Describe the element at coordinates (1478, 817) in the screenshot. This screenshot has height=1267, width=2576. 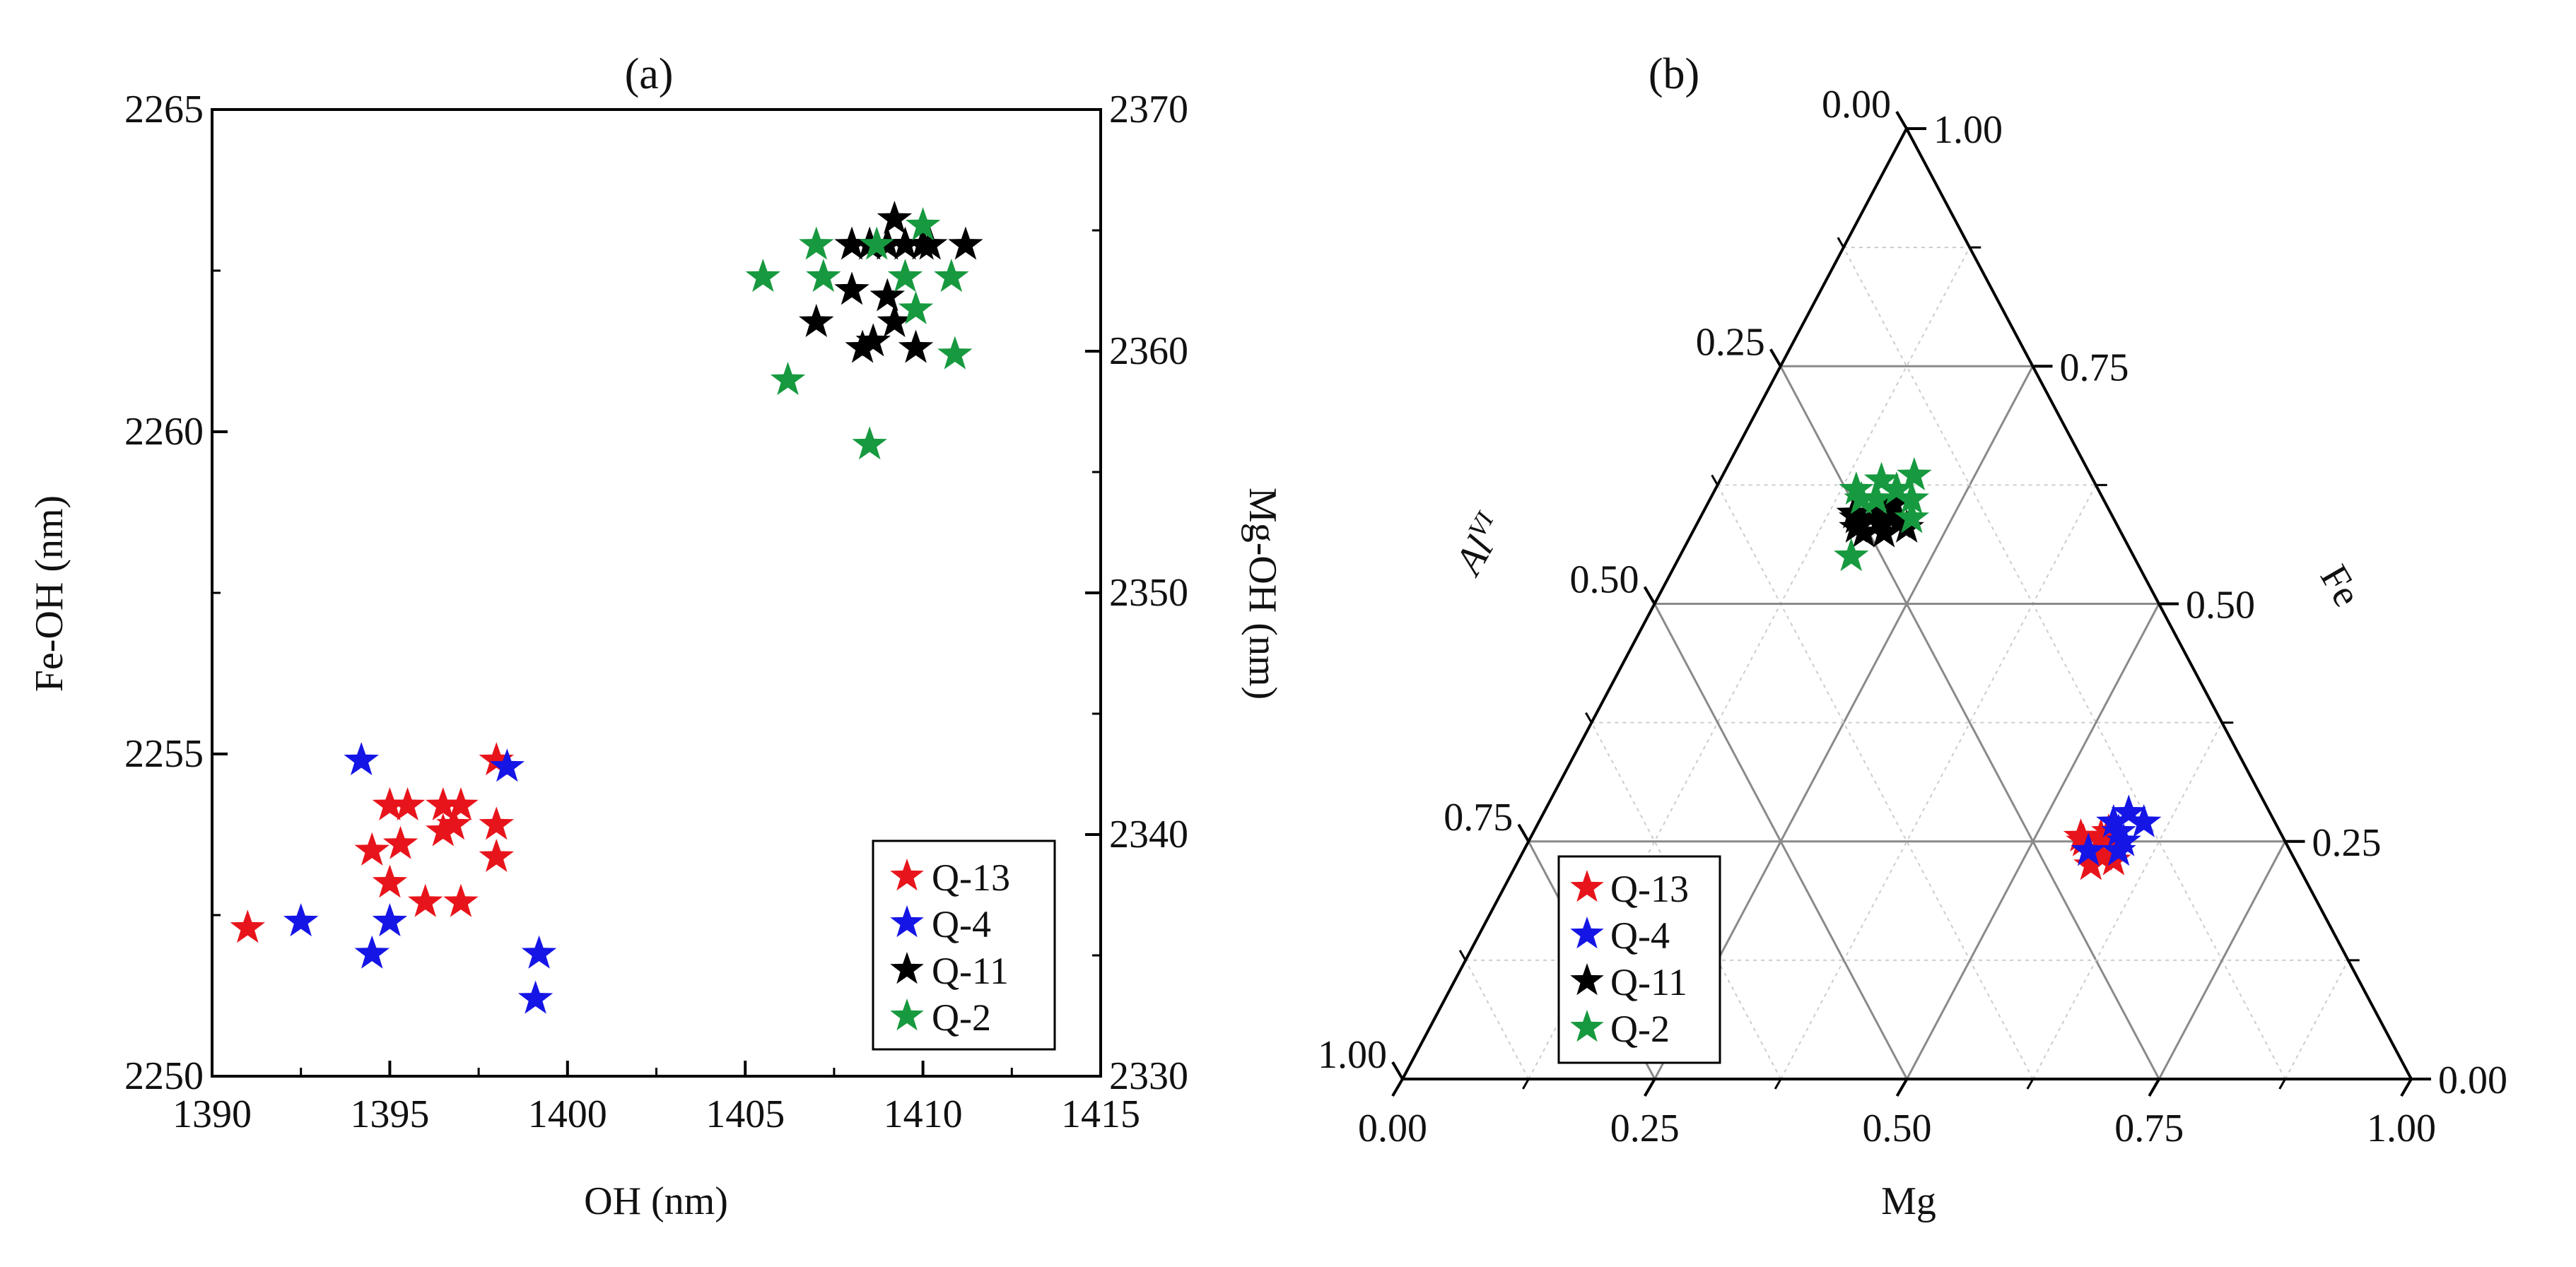
I see `panel-b-left-tick-label: 0.75` at that location.